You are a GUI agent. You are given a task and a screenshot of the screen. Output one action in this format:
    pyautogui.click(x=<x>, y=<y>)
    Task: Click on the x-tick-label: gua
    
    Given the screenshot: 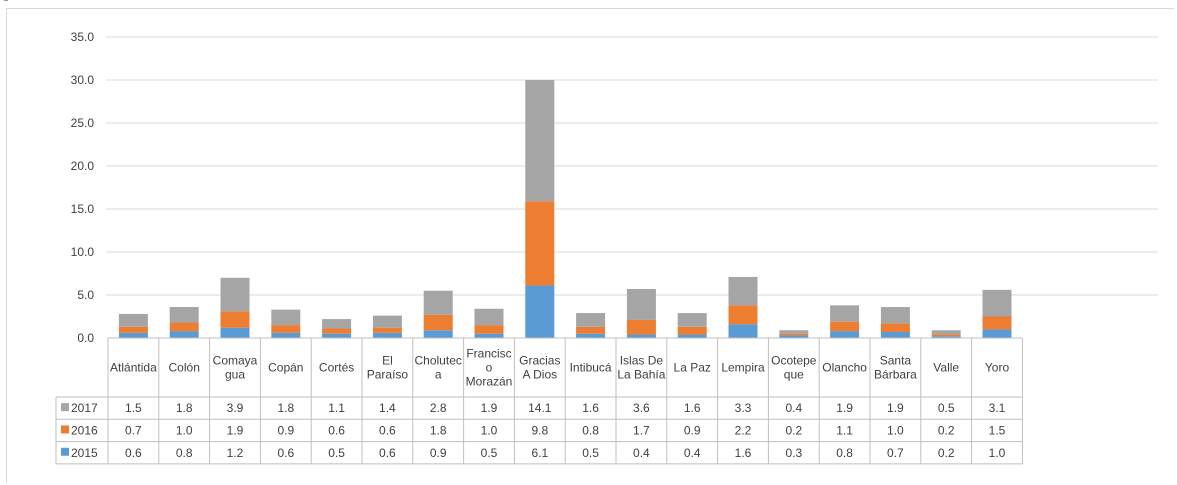 What is the action you would take?
    pyautogui.click(x=235, y=375)
    